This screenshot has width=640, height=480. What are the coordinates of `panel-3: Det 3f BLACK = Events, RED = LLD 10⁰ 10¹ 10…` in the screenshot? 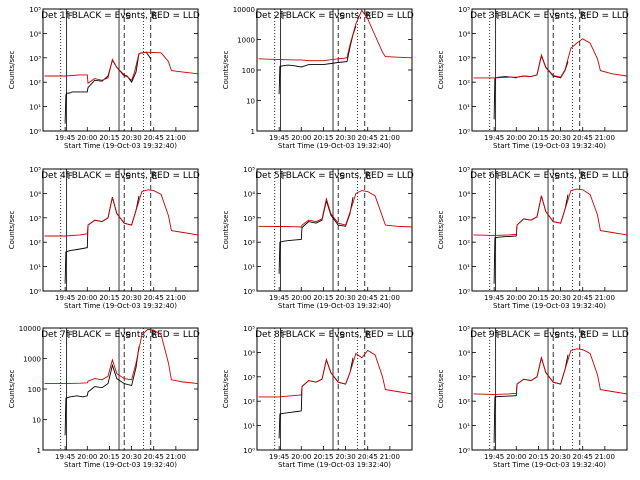 It's located at (533, 78).